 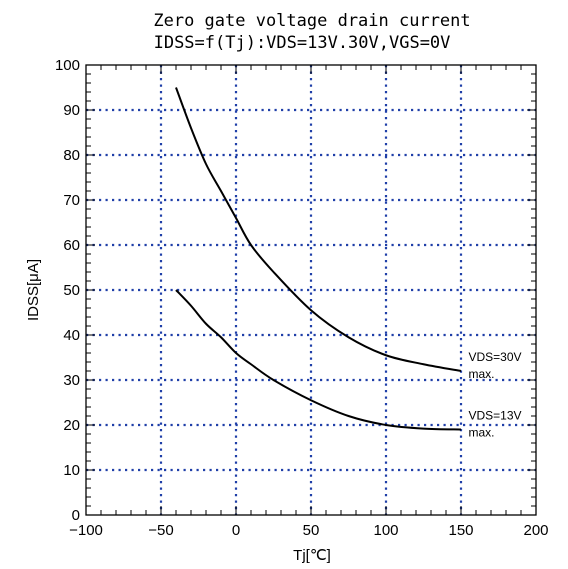 What do you see at coordinates (312, 555) in the screenshot?
I see `x-axis-label: Tj[℃]` at bounding box center [312, 555].